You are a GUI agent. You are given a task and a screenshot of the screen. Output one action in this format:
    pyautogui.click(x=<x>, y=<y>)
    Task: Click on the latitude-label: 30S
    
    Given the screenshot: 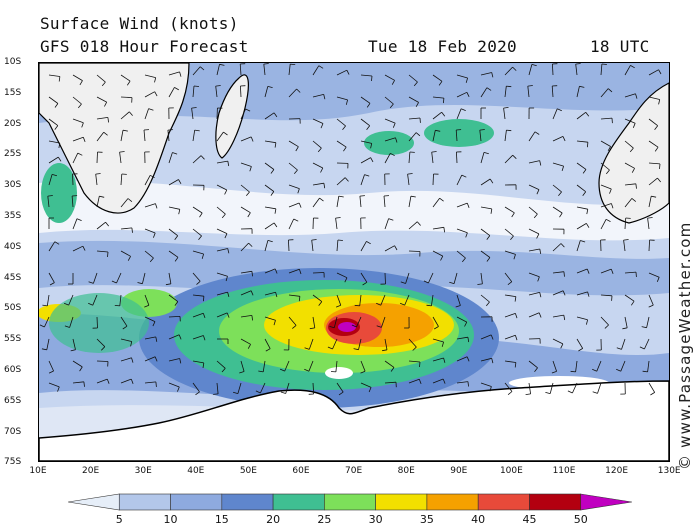 What is the action you would take?
    pyautogui.click(x=19, y=185)
    